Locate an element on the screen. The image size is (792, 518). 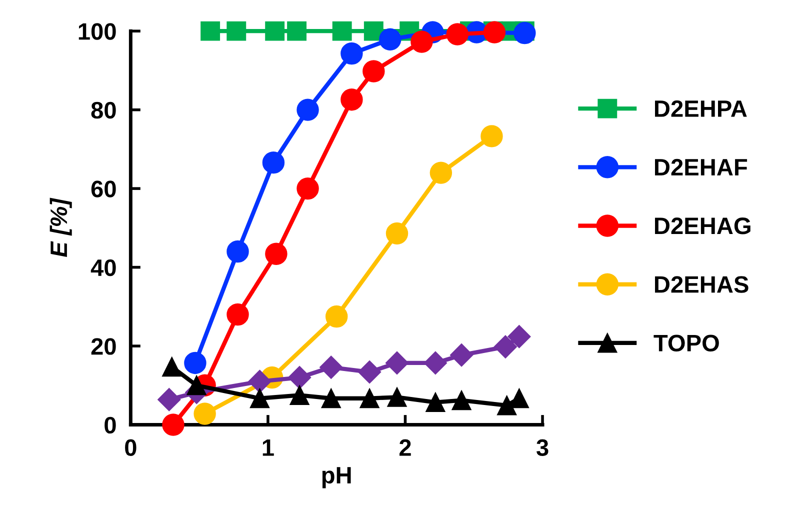
x-tick-label: 2 is located at coordinates (405, 447).